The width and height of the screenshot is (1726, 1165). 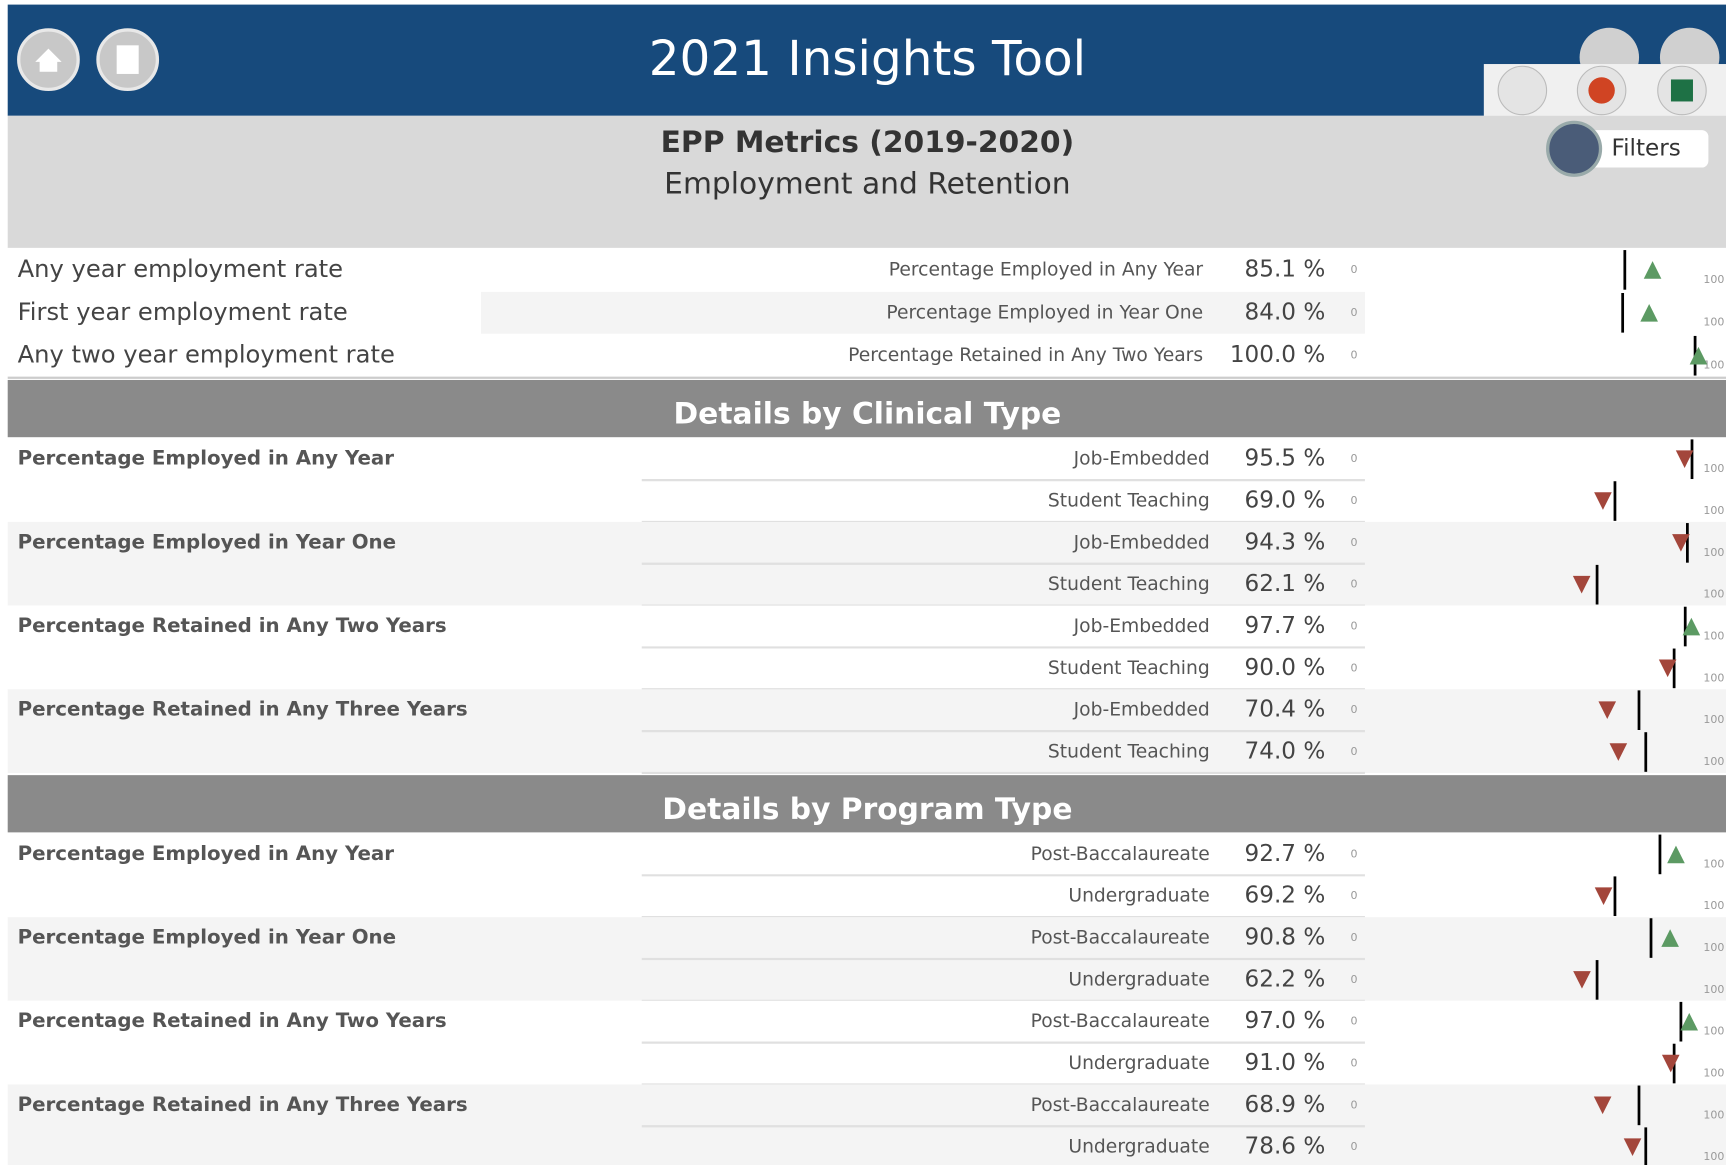 What do you see at coordinates (1044, 312) in the screenshot?
I see `metric-label: Percentage Employed in Year One` at bounding box center [1044, 312].